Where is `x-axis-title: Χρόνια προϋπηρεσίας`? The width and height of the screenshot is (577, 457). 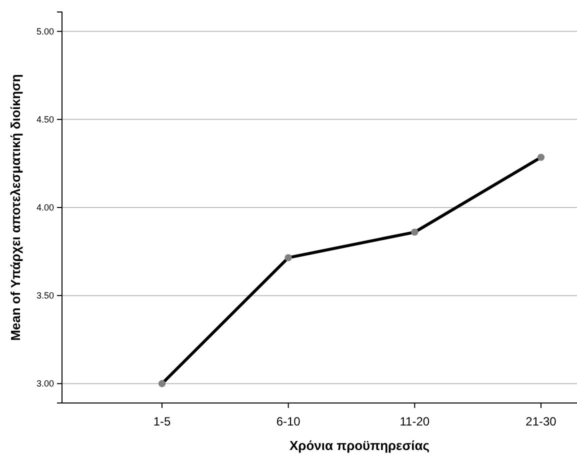 x-axis-title: Χρόνια προϋπηρεσίας is located at coordinates (360, 445).